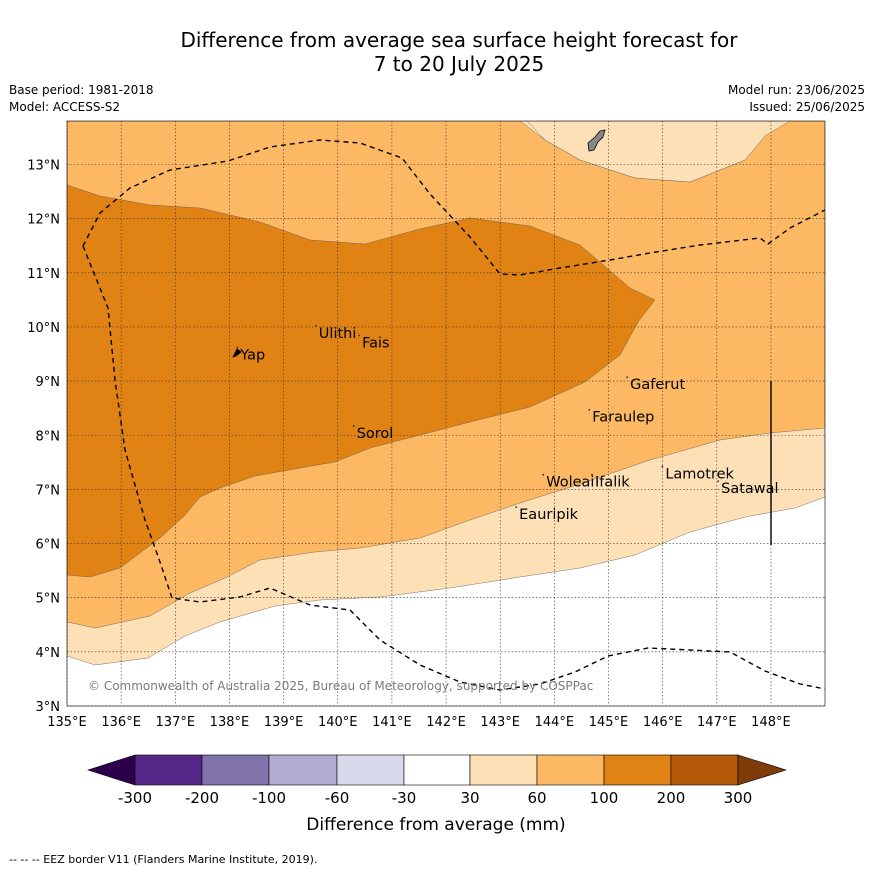 The height and width of the screenshot is (873, 873). I want to click on lat-tick-label: 3°N, so click(48, 707).